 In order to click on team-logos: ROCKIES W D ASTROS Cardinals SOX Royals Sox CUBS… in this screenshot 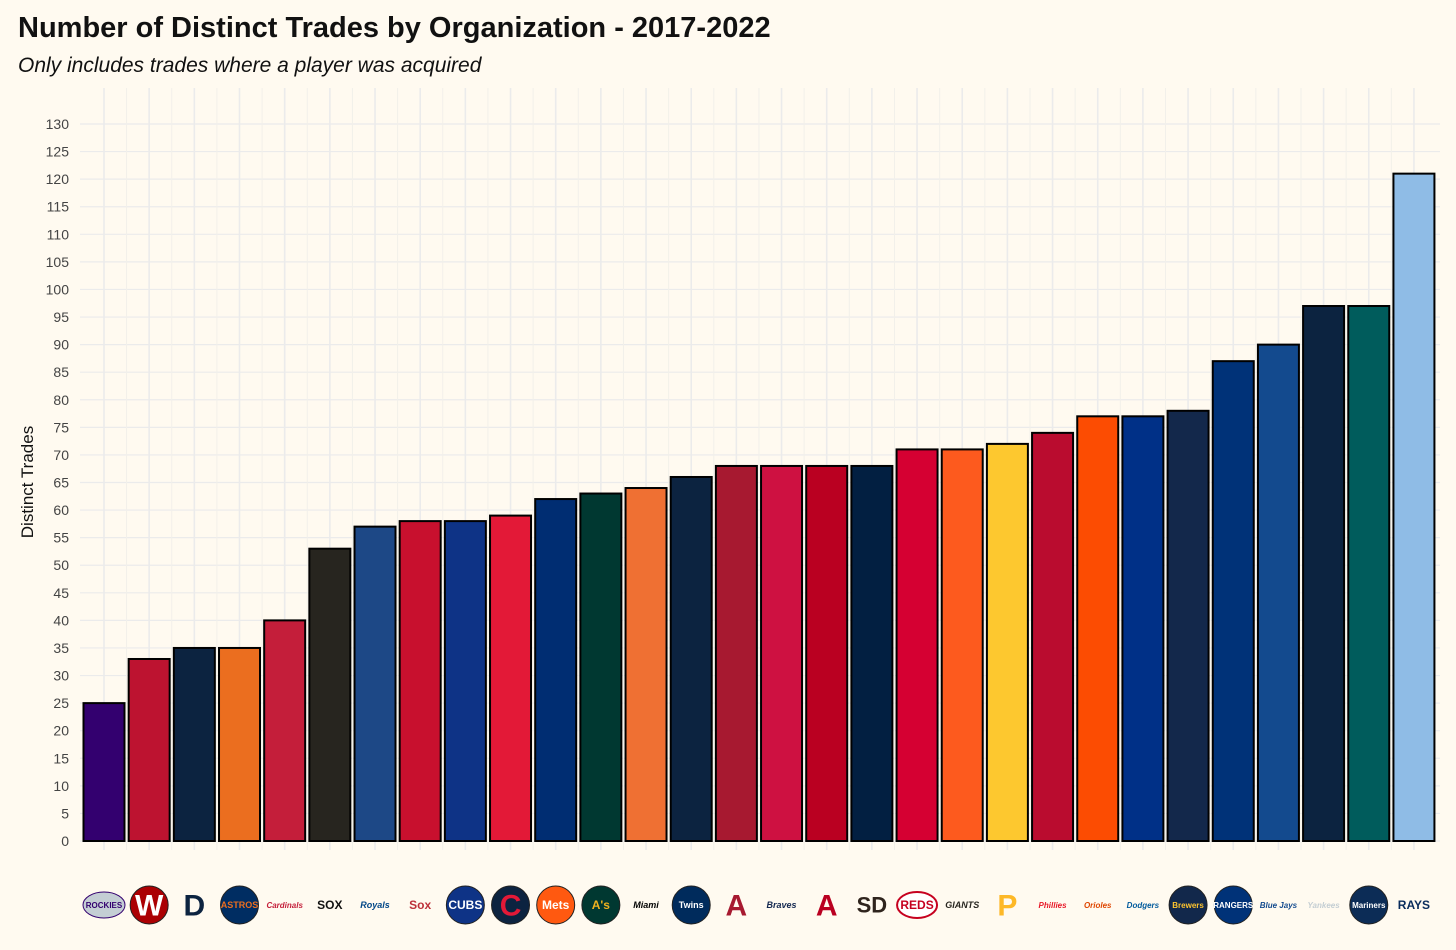, I will do `click(756, 905)`.